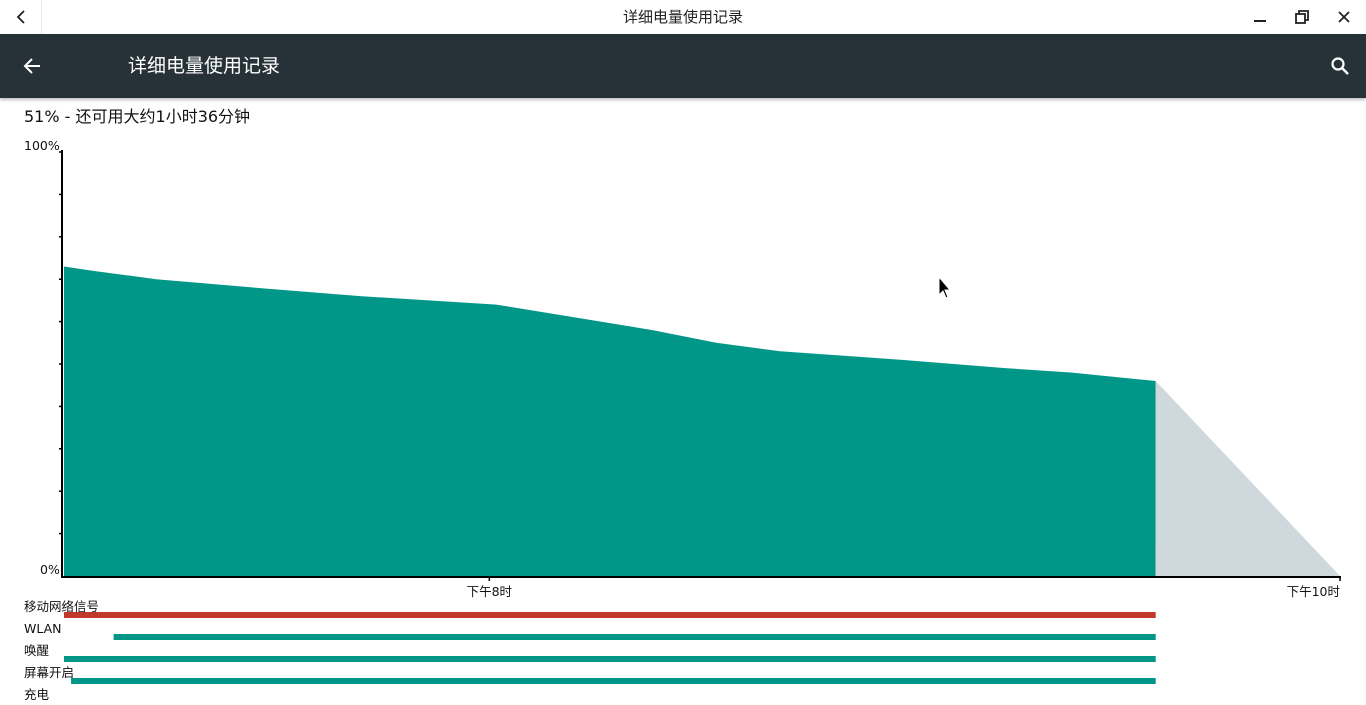 The width and height of the screenshot is (1366, 705). I want to click on navigate-up-button, so click(32, 66).